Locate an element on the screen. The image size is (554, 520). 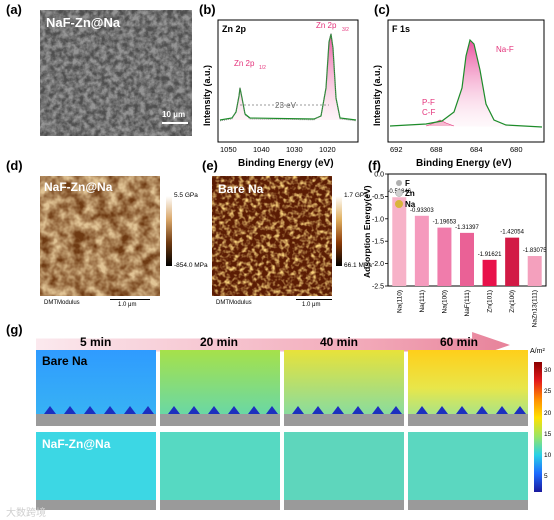
xps-f-xtick: 692 is located at coordinates (396, 149).